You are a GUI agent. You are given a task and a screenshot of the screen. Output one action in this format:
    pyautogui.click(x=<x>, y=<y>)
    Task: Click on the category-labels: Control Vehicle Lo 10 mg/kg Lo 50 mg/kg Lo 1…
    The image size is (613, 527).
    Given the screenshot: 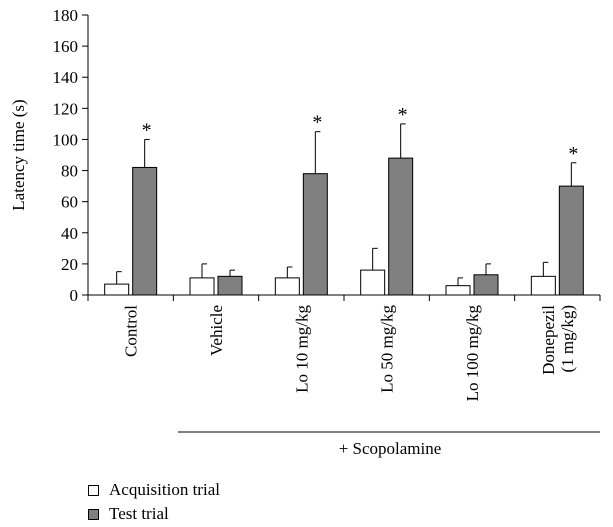 What is the action you would take?
    pyautogui.click(x=349, y=353)
    